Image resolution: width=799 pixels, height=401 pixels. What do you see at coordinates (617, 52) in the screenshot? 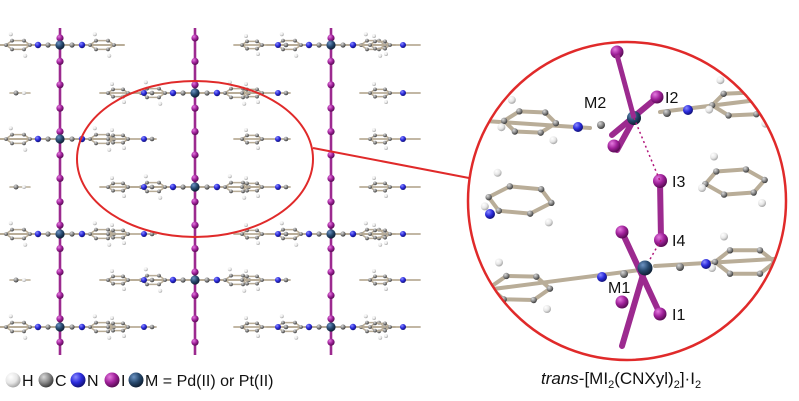
I see `iodine-atom-top` at bounding box center [617, 52].